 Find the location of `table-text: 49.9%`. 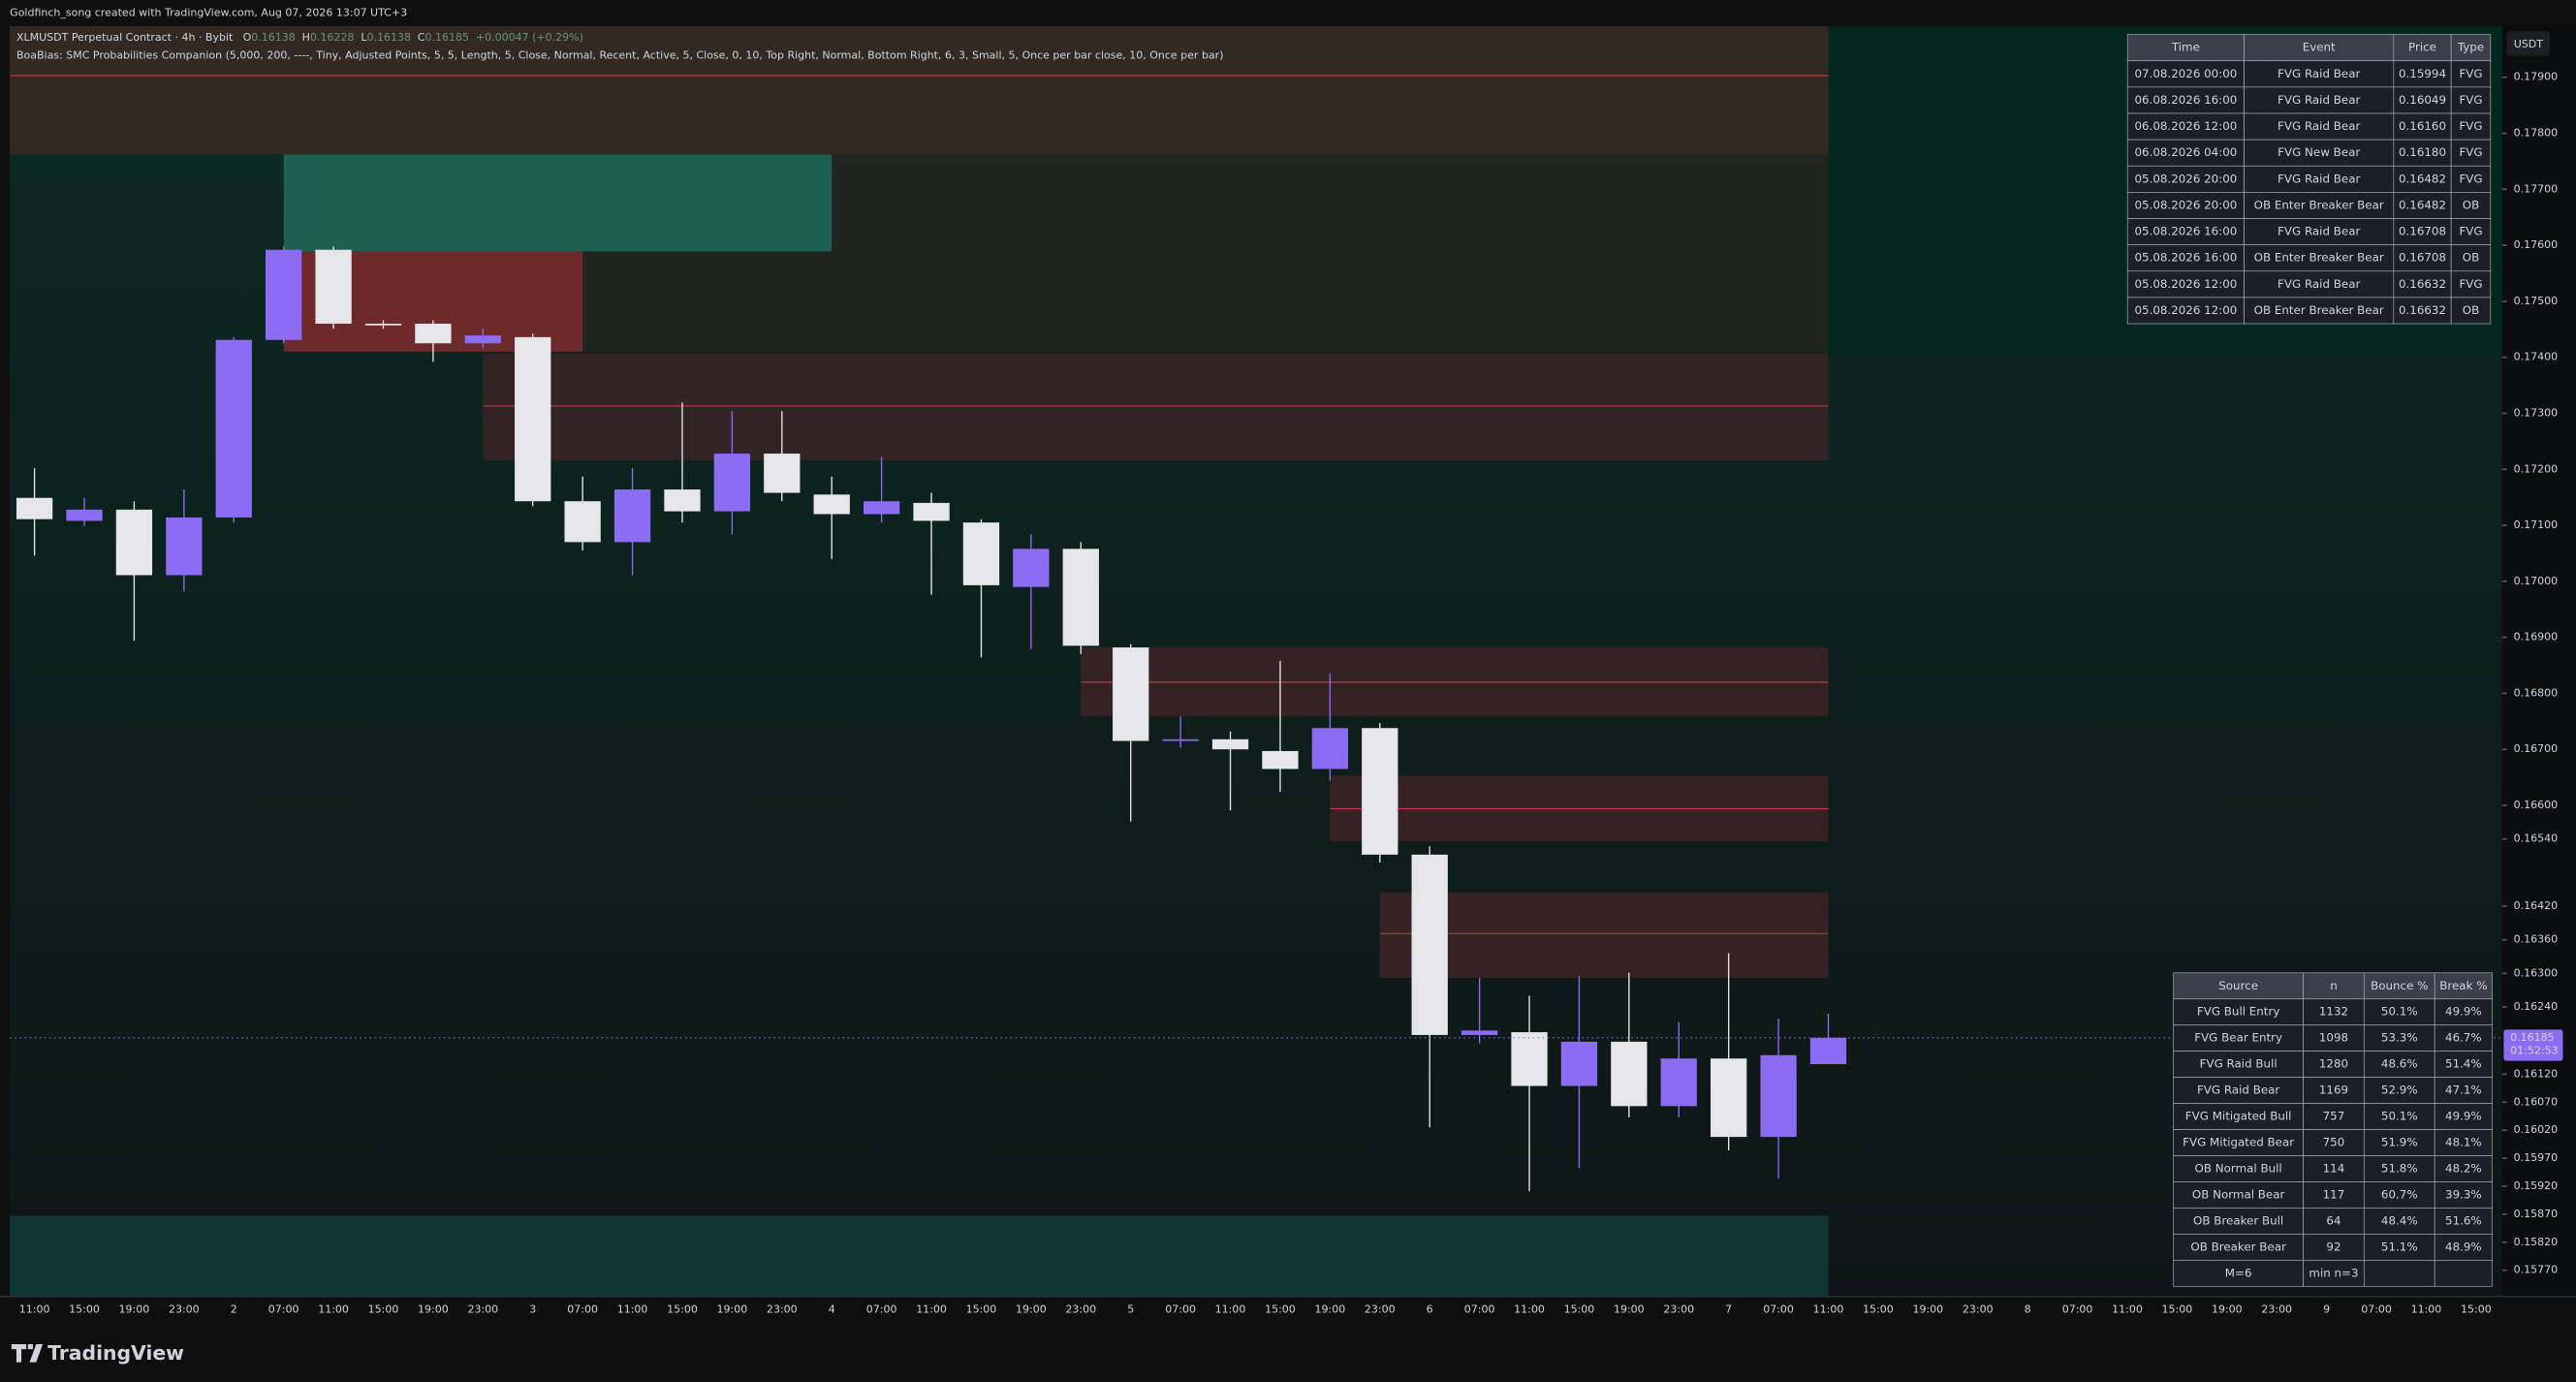

table-text: 49.9% is located at coordinates (2463, 1116).